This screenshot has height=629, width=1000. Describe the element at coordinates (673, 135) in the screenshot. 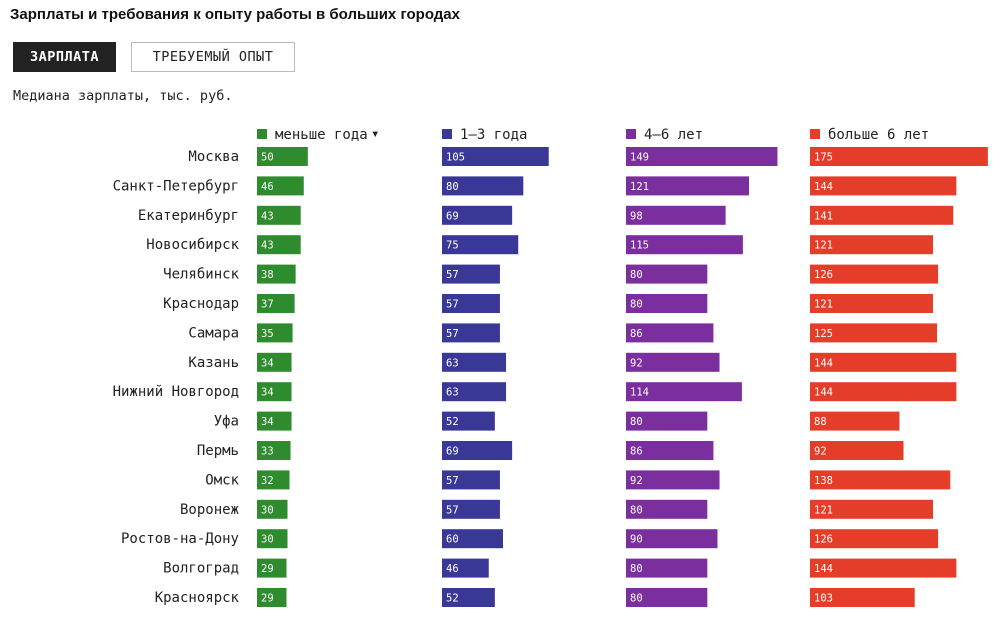

I see `legend-label: 4–6 лет` at that location.